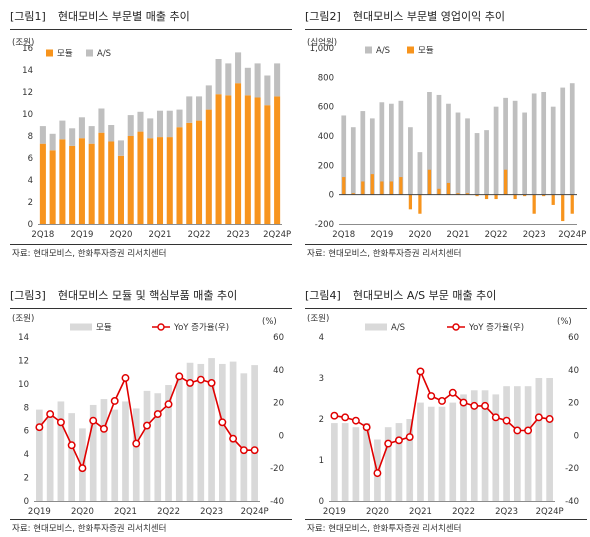  I want to click on title-rule, so click(151, 308).